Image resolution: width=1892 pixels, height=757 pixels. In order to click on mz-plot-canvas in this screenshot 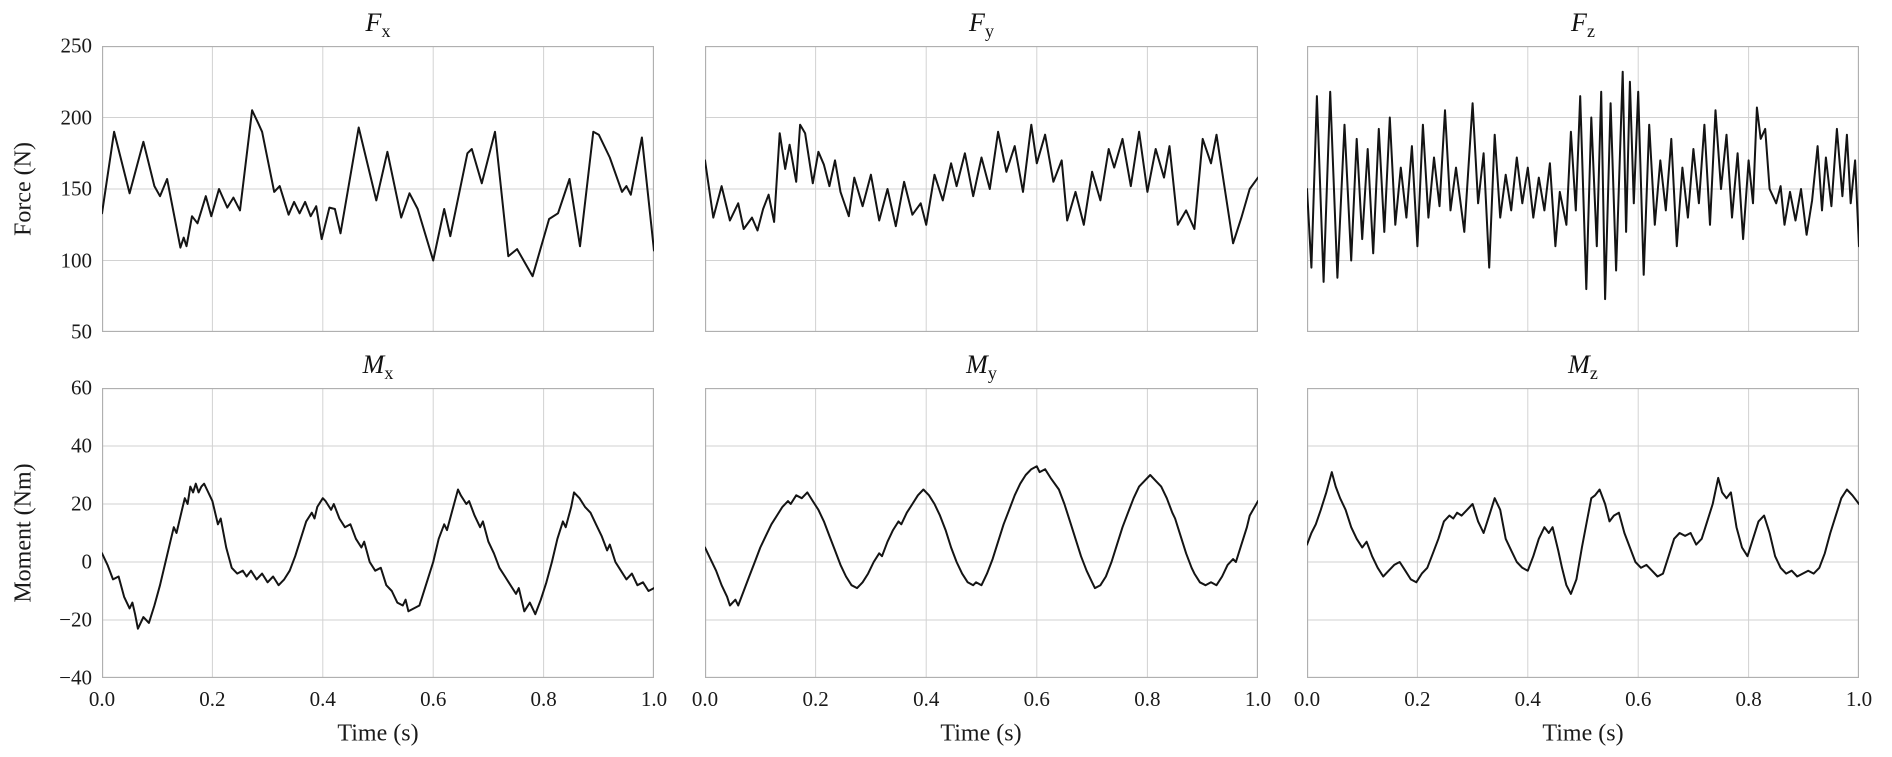, I will do `click(1583, 533)`.